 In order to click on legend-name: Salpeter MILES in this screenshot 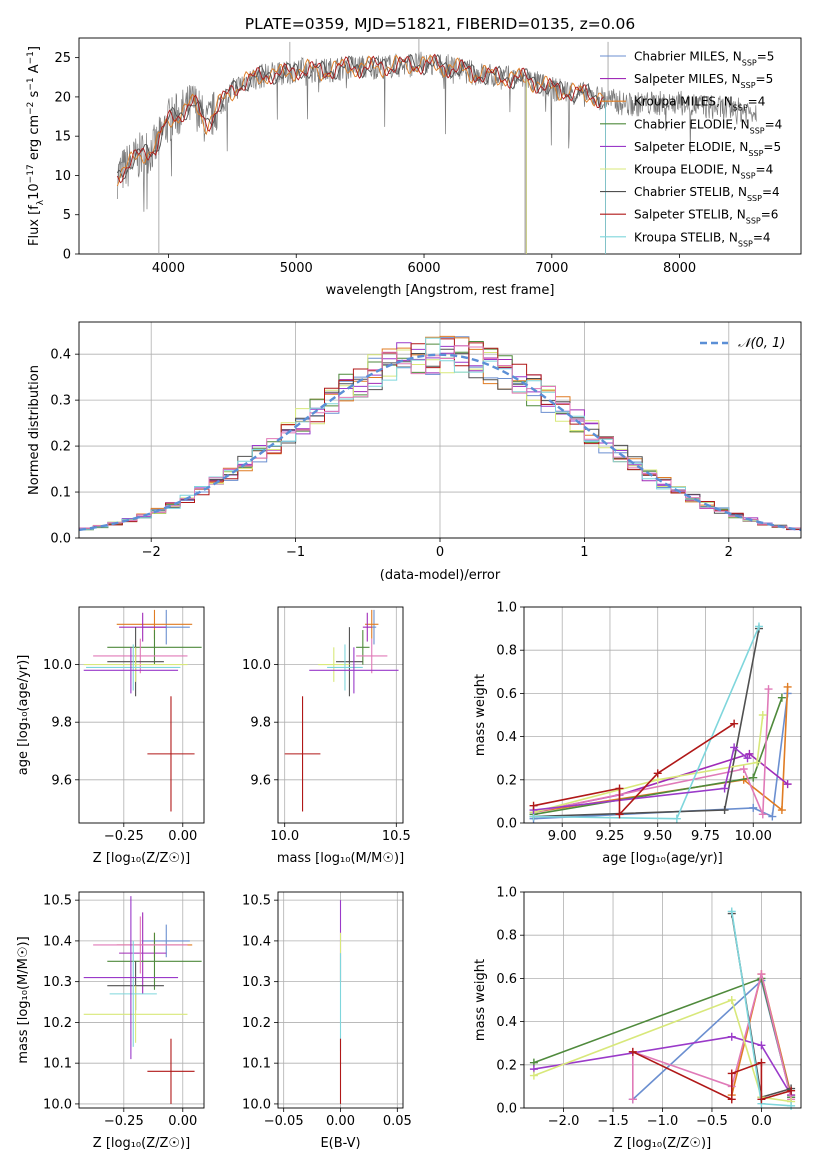, I will do `click(679, 79)`.